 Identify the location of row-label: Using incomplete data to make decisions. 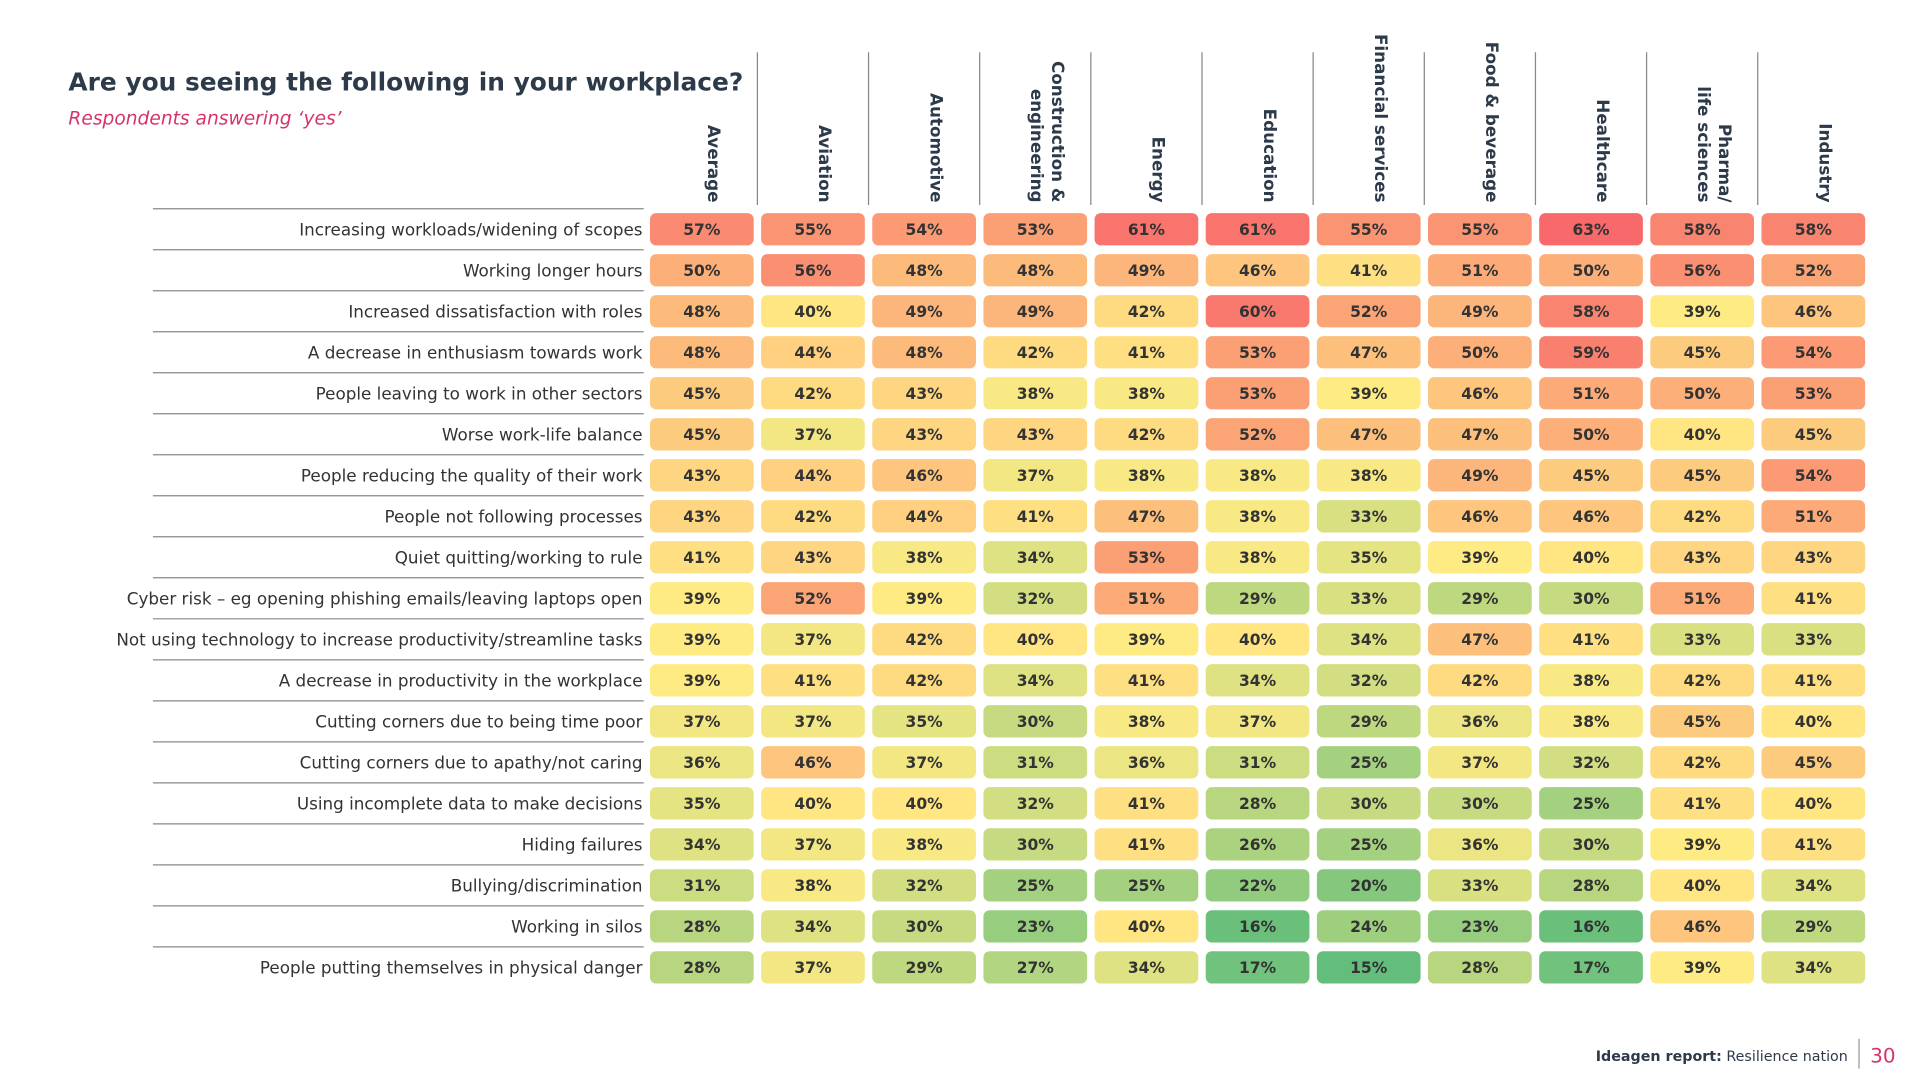
(470, 804).